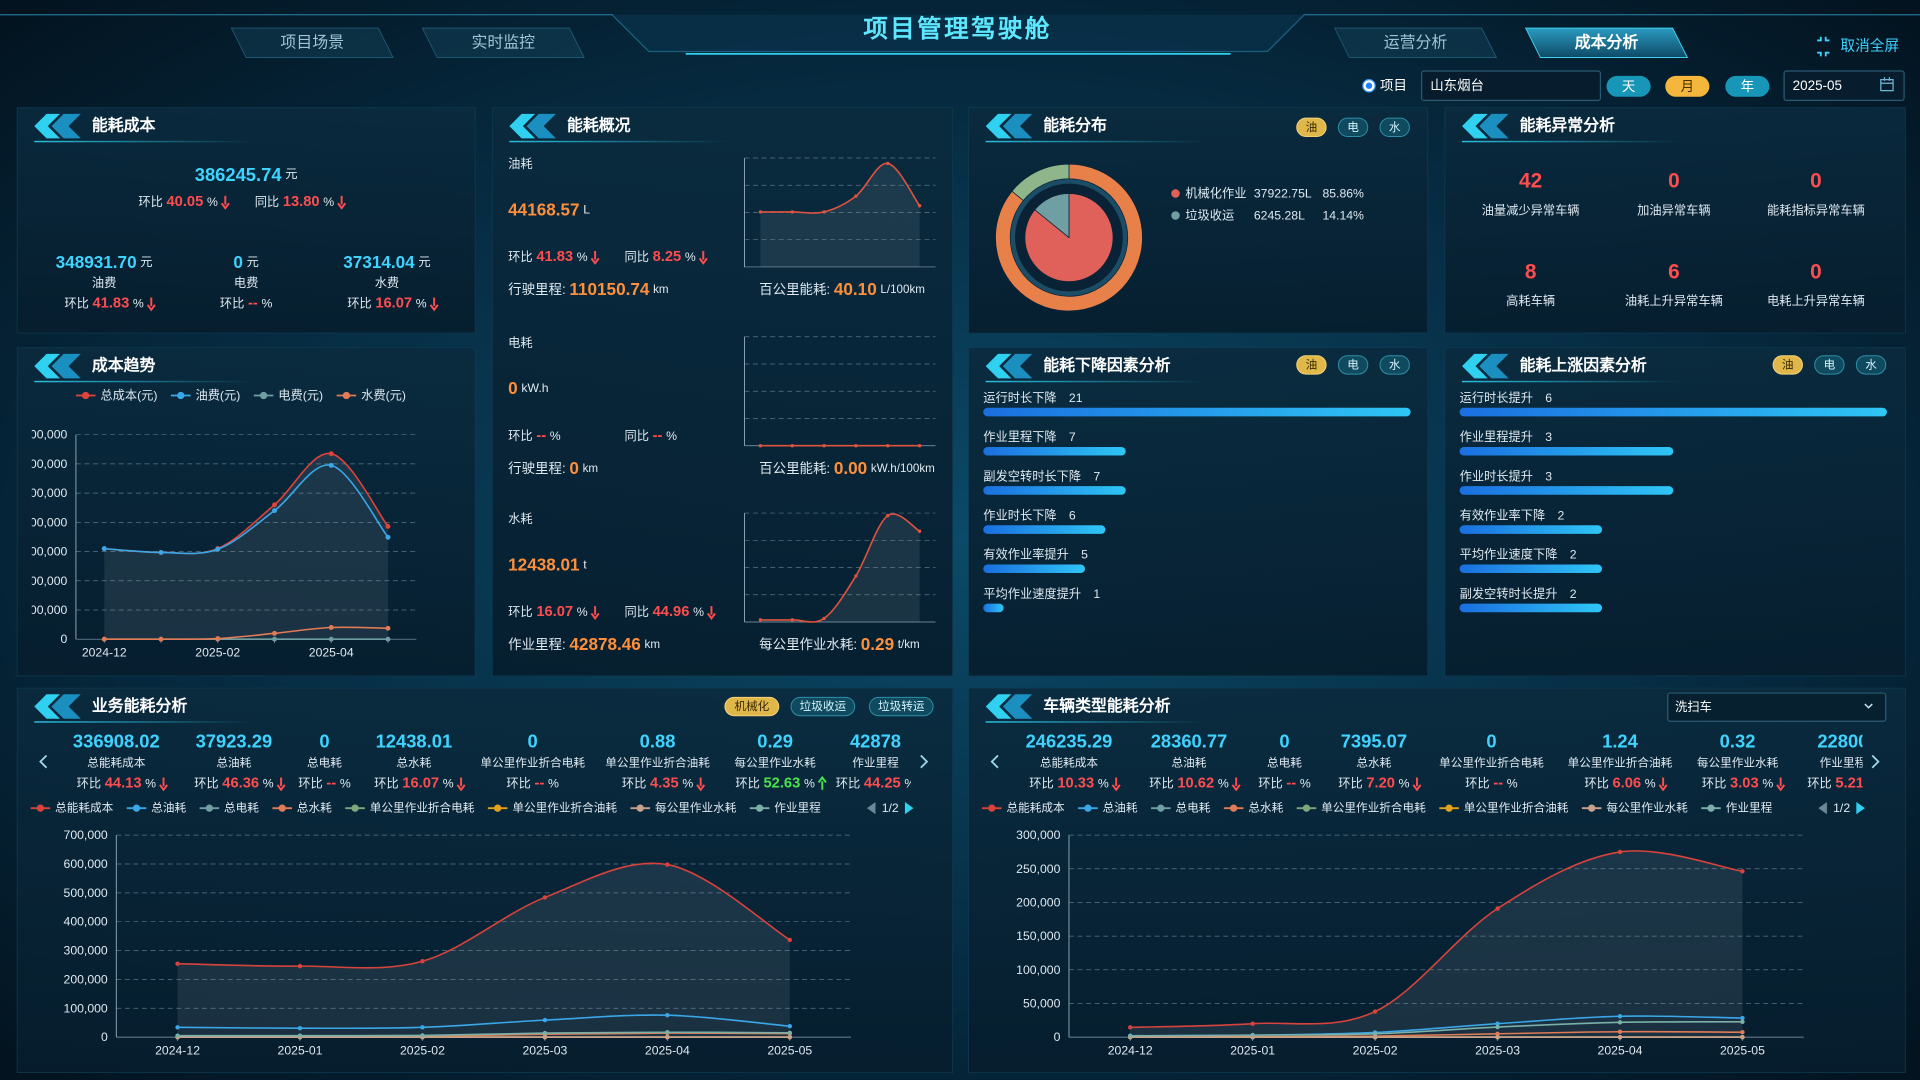 The width and height of the screenshot is (1920, 1080). Describe the element at coordinates (1491, 740) in the screenshot. I see `kpi-value: 0` at that location.